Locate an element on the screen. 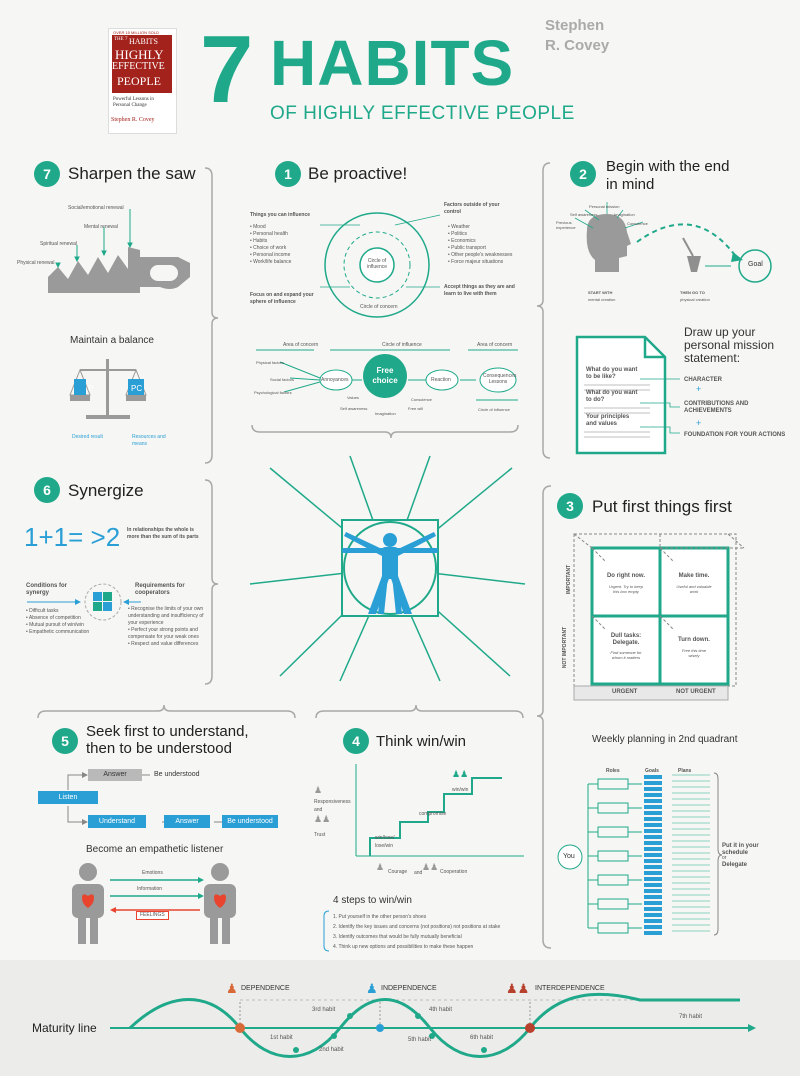 The image size is (800, 1076). trust-label: Trust is located at coordinates (320, 835).